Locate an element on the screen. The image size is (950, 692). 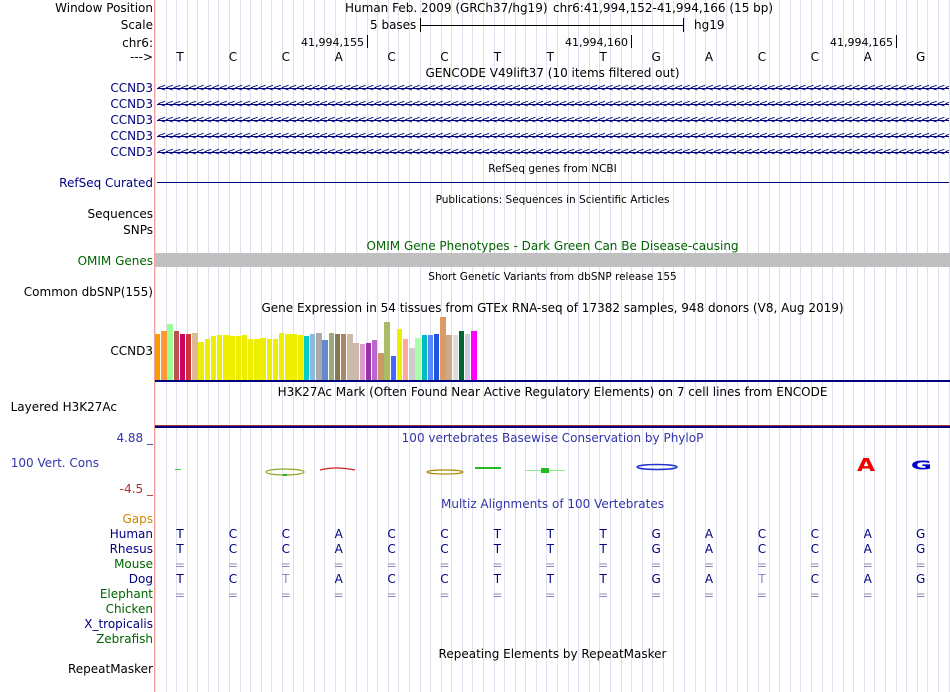
phylop-letter: G is located at coordinates (921, 465).